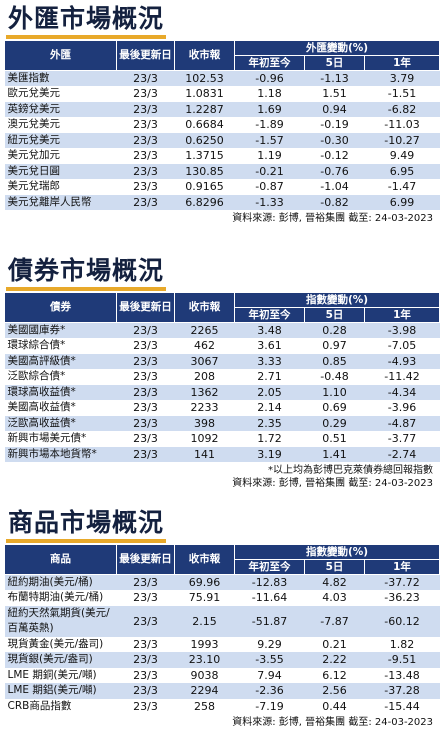 Image resolution: width=443 pixels, height=746 pixels. What do you see at coordinates (269, 644) in the screenshot?
I see `row-ytd: 9.29` at bounding box center [269, 644].